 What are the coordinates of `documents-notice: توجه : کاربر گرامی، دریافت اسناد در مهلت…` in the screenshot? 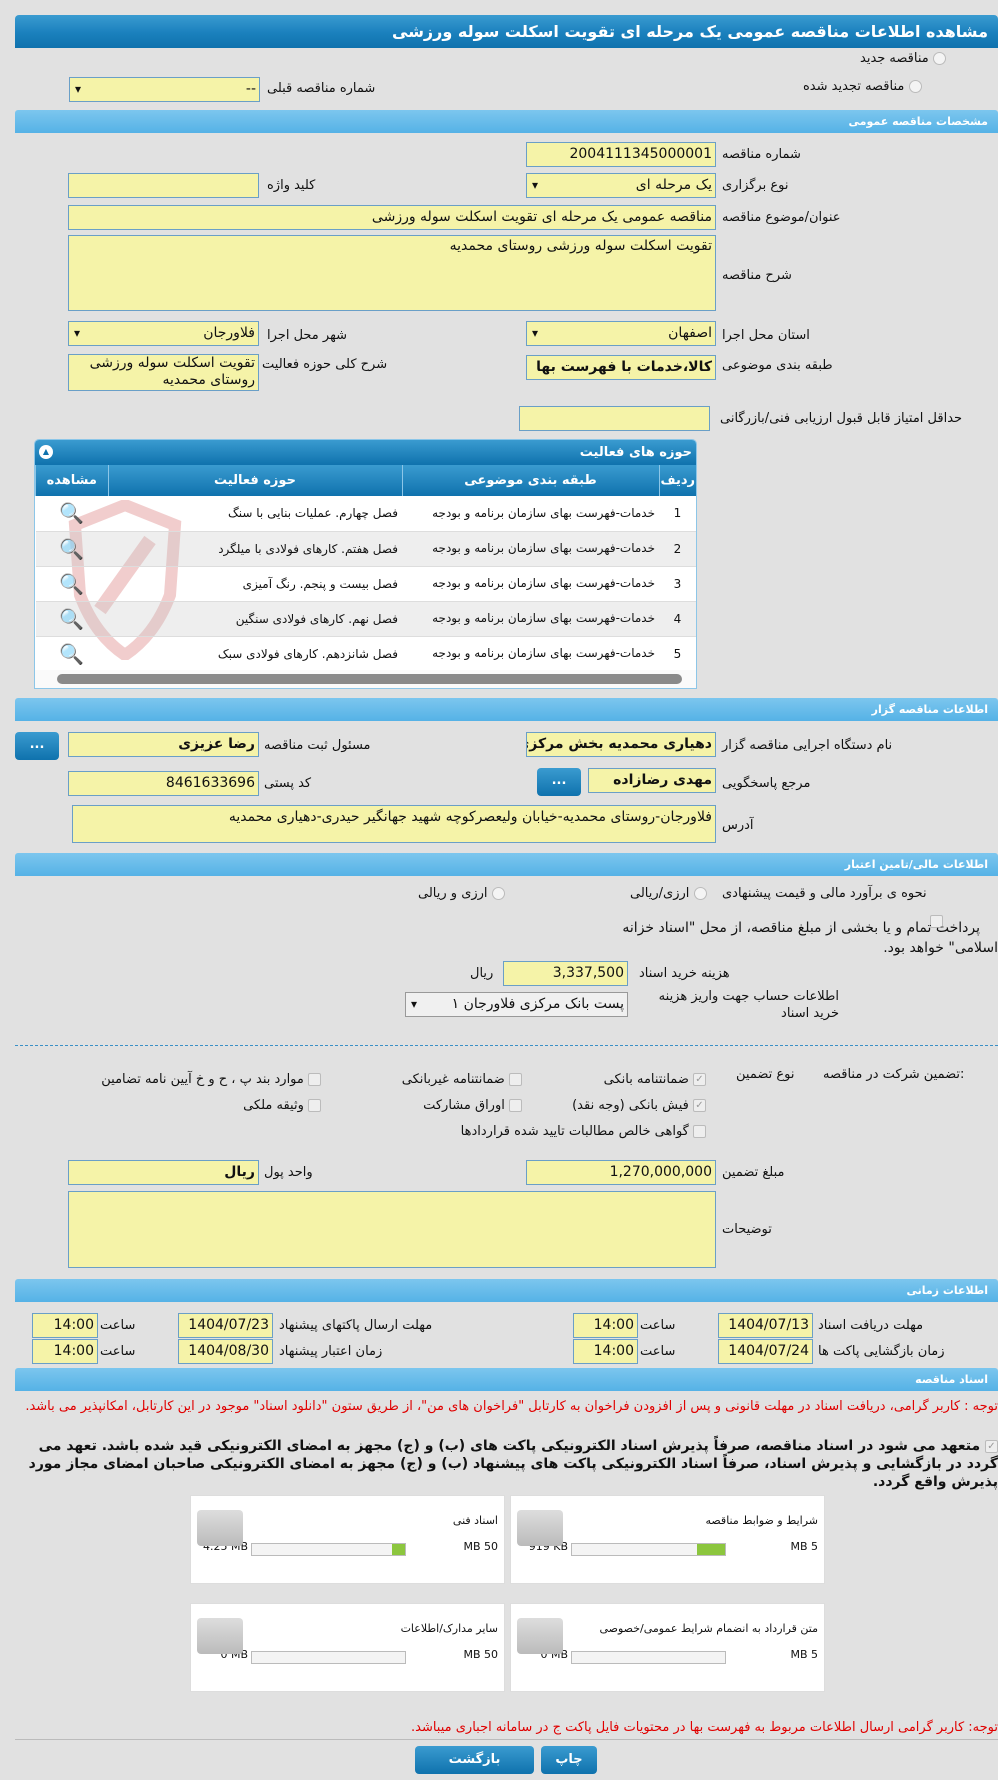 It's located at (511, 1406).